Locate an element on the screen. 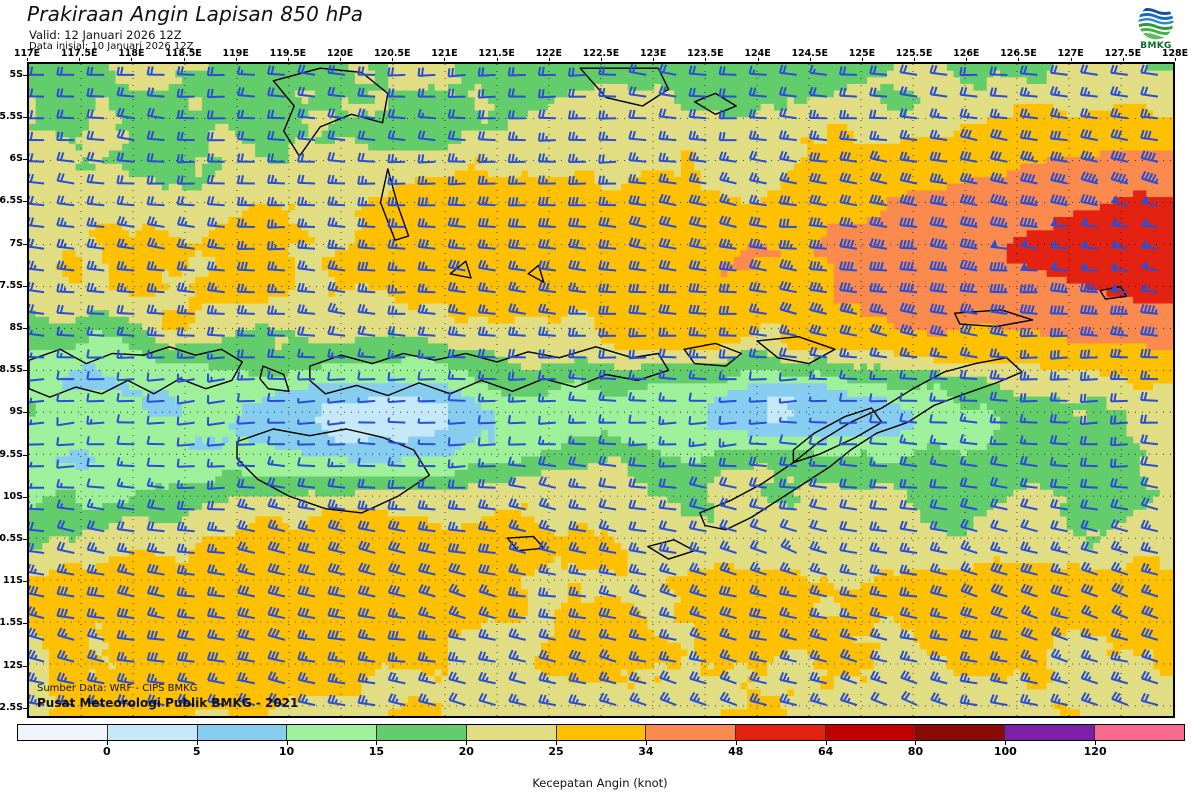 The image size is (1200, 800). x-axis-tick-label: 126.5E is located at coordinates (1018, 53).